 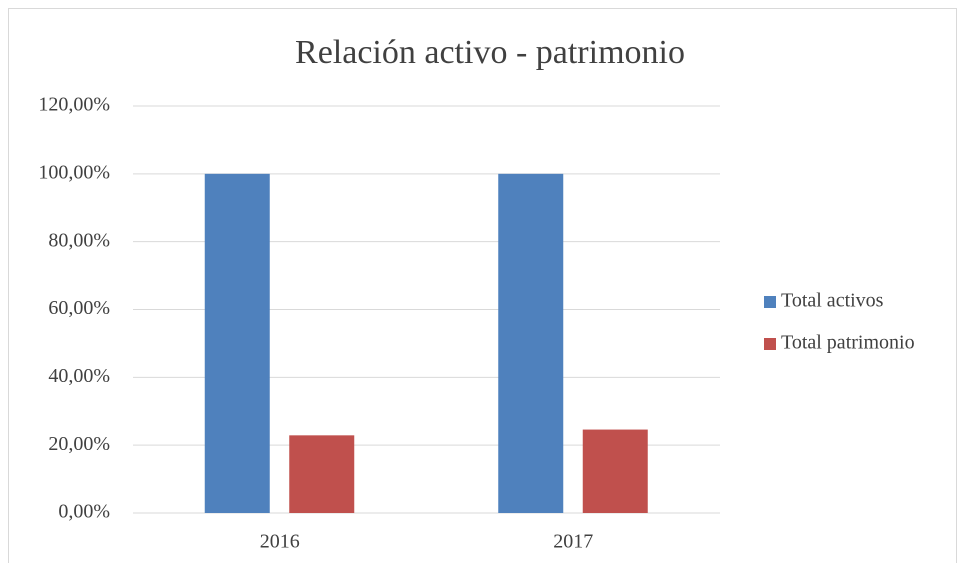 I want to click on y-tick-label: 100,00%, so click(x=74, y=172).